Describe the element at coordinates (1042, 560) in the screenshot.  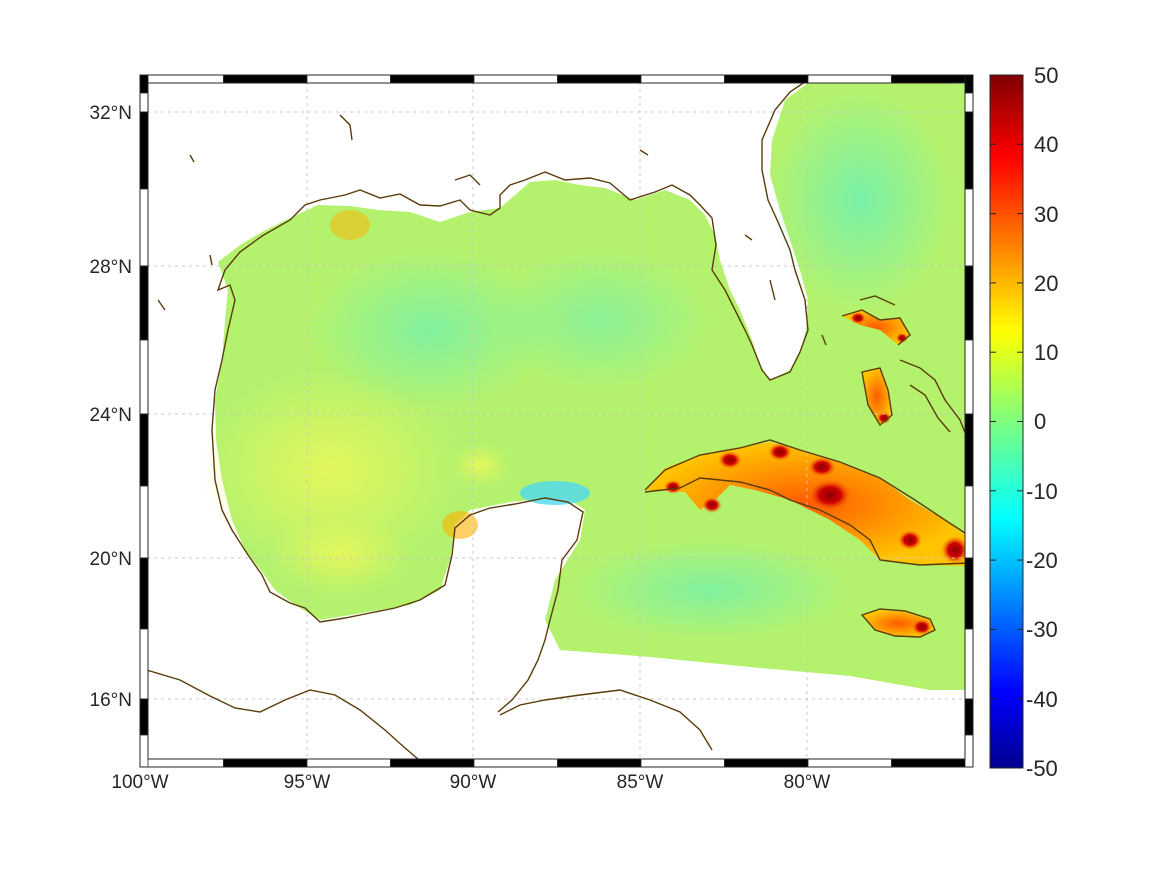
I see `colorbar-label: -20` at that location.